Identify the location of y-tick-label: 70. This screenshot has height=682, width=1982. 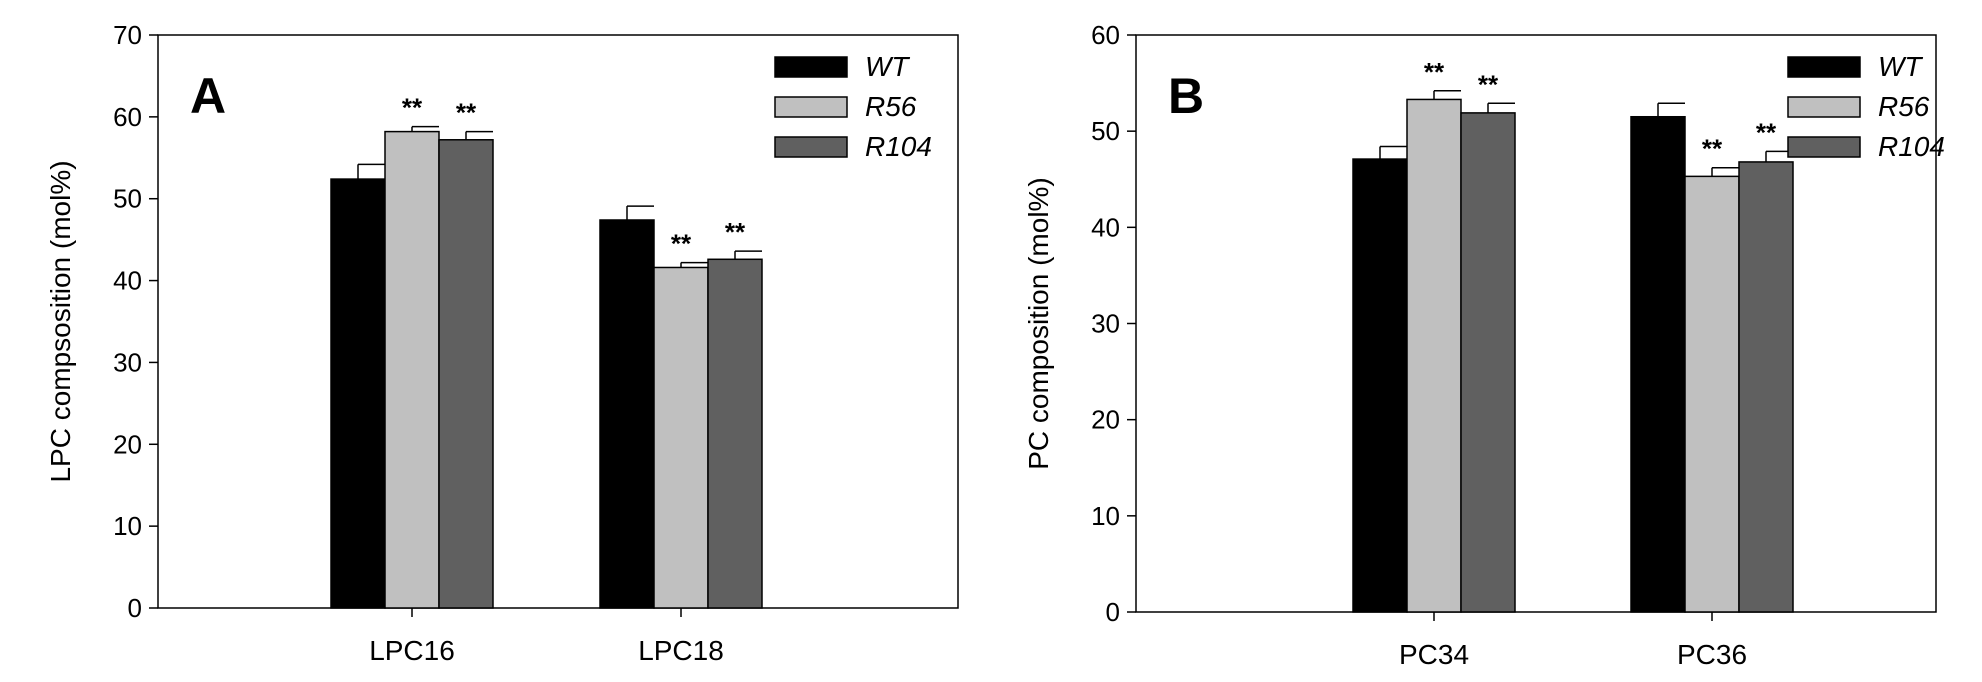
(127, 35).